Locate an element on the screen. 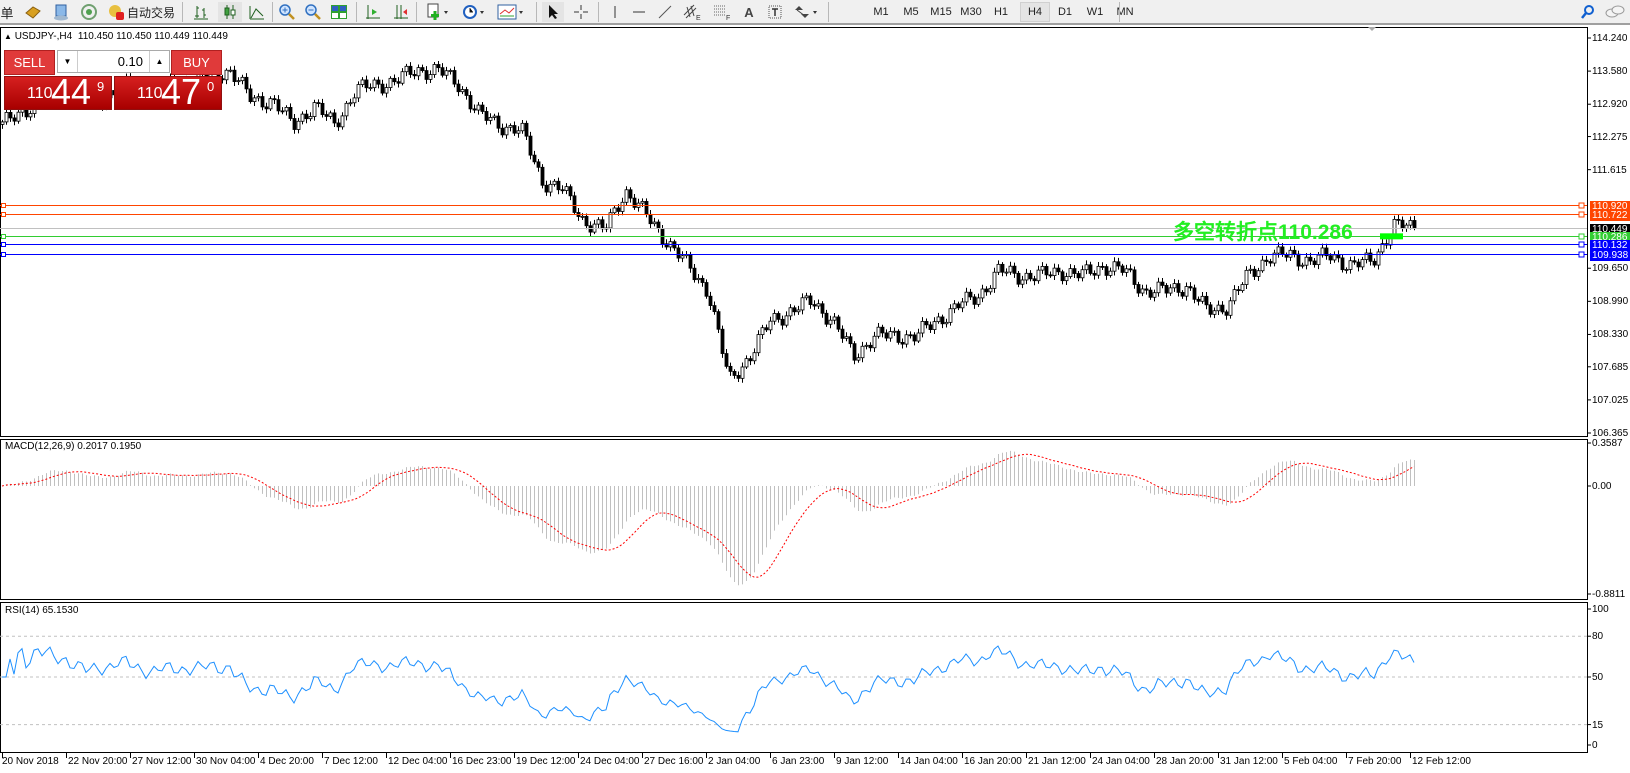 Image resolution: width=1630 pixels, height=773 pixels. price-tick-label: 113.580 is located at coordinates (1610, 72).